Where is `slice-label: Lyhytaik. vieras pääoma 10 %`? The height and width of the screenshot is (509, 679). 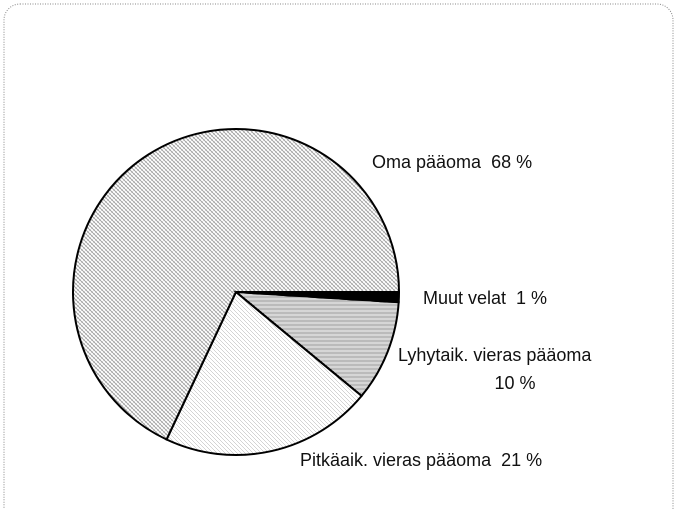
slice-label: Lyhytaik. vieras pääoma 10 % is located at coordinates (495, 369).